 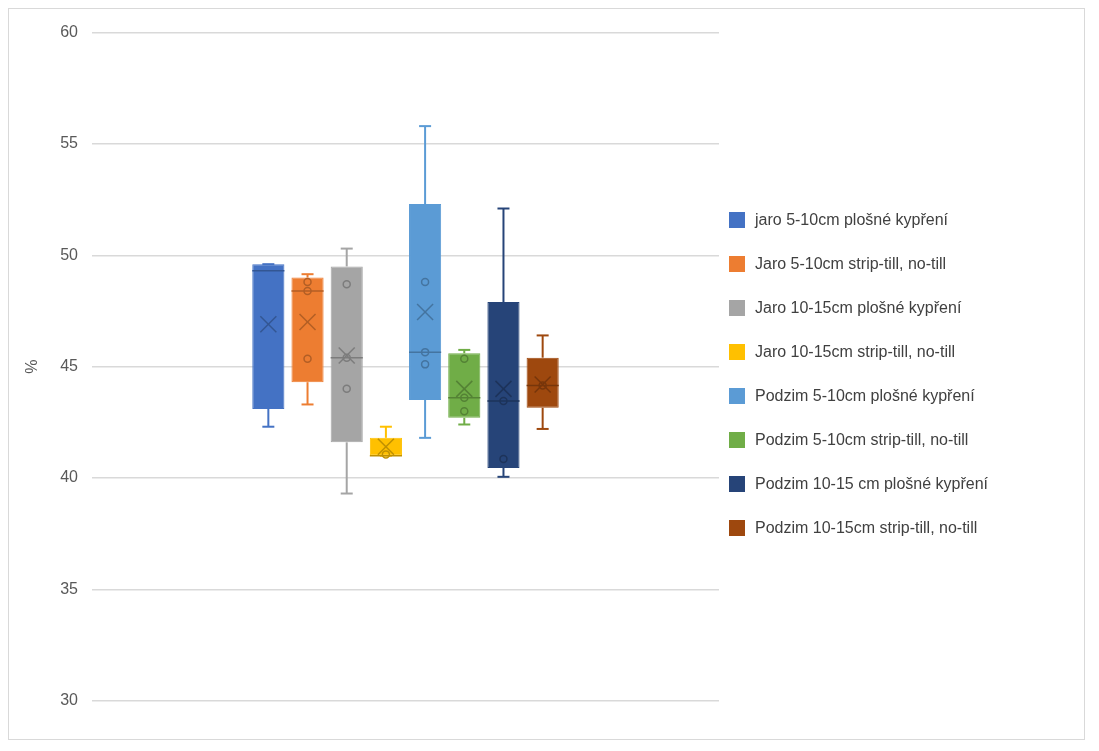 What do you see at coordinates (858, 308) in the screenshot?
I see `legend-label: Jaro 10-15cm plošné kypření` at bounding box center [858, 308].